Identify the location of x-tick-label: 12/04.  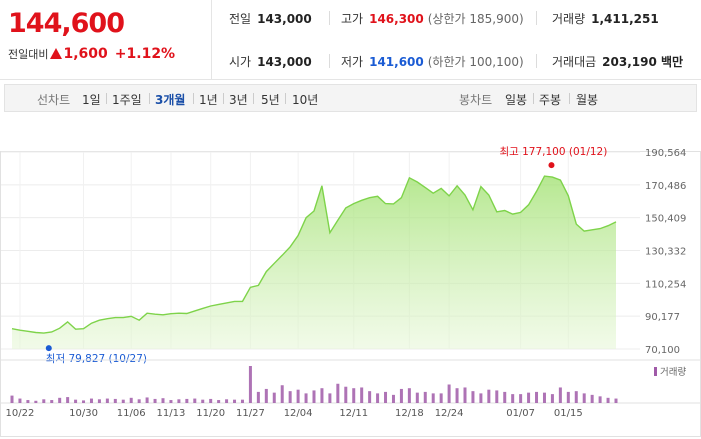
(298, 413).